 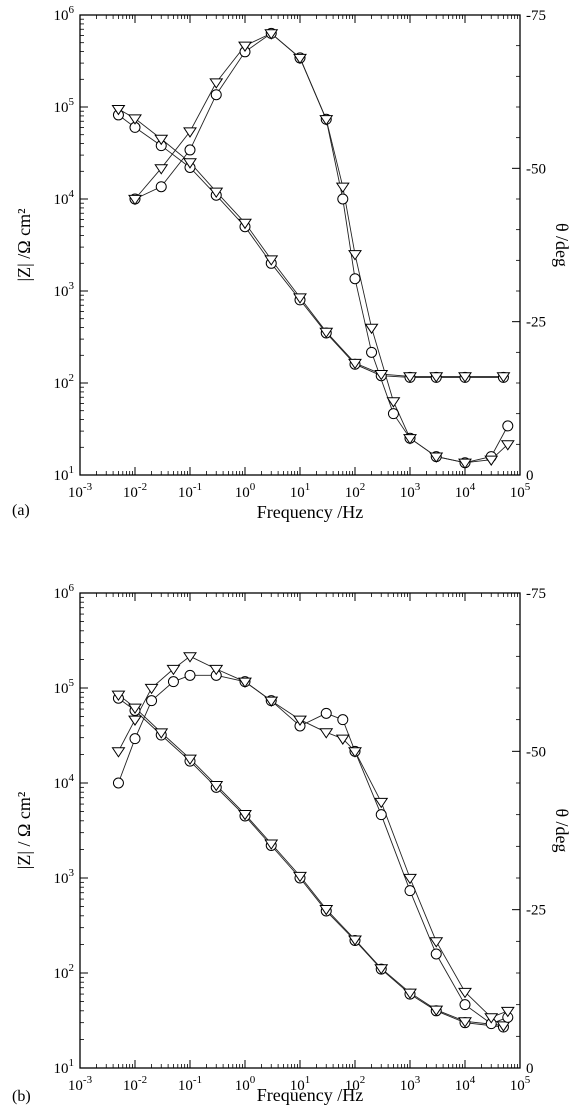 What do you see at coordinates (21, 1096) in the screenshot?
I see `panel-label: (b)` at bounding box center [21, 1096].